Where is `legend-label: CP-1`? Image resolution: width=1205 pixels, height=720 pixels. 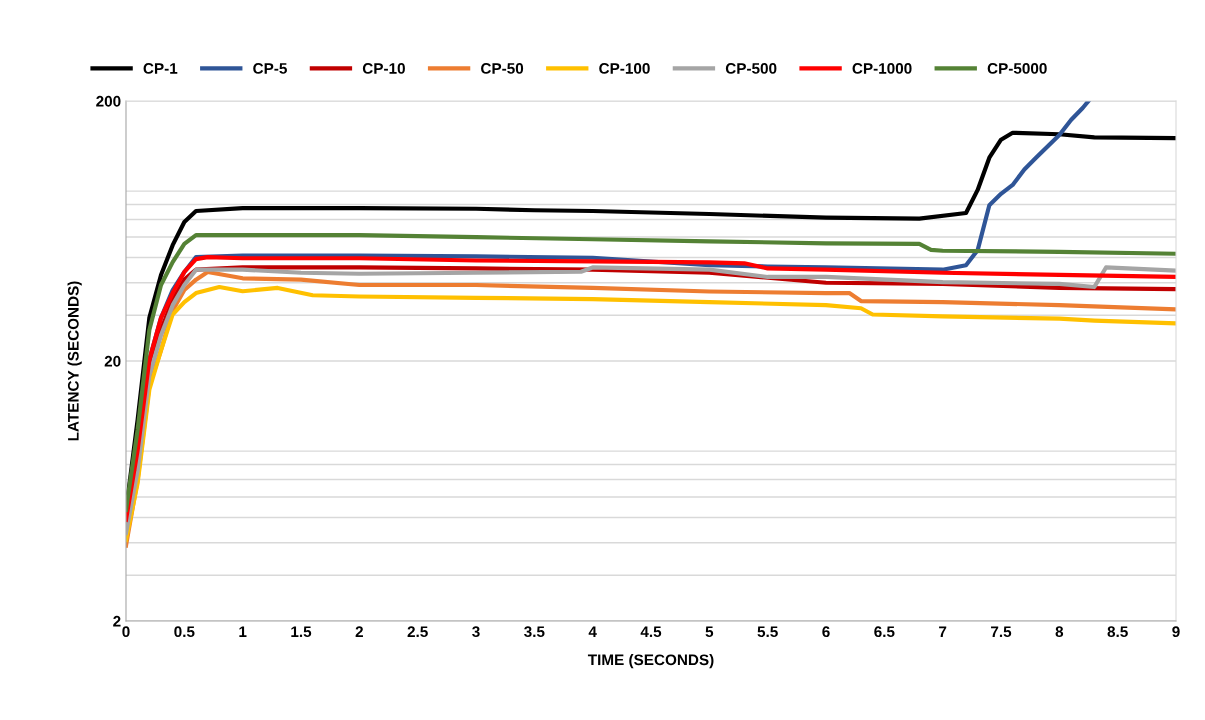 legend-label: CP-1 is located at coordinates (160, 68).